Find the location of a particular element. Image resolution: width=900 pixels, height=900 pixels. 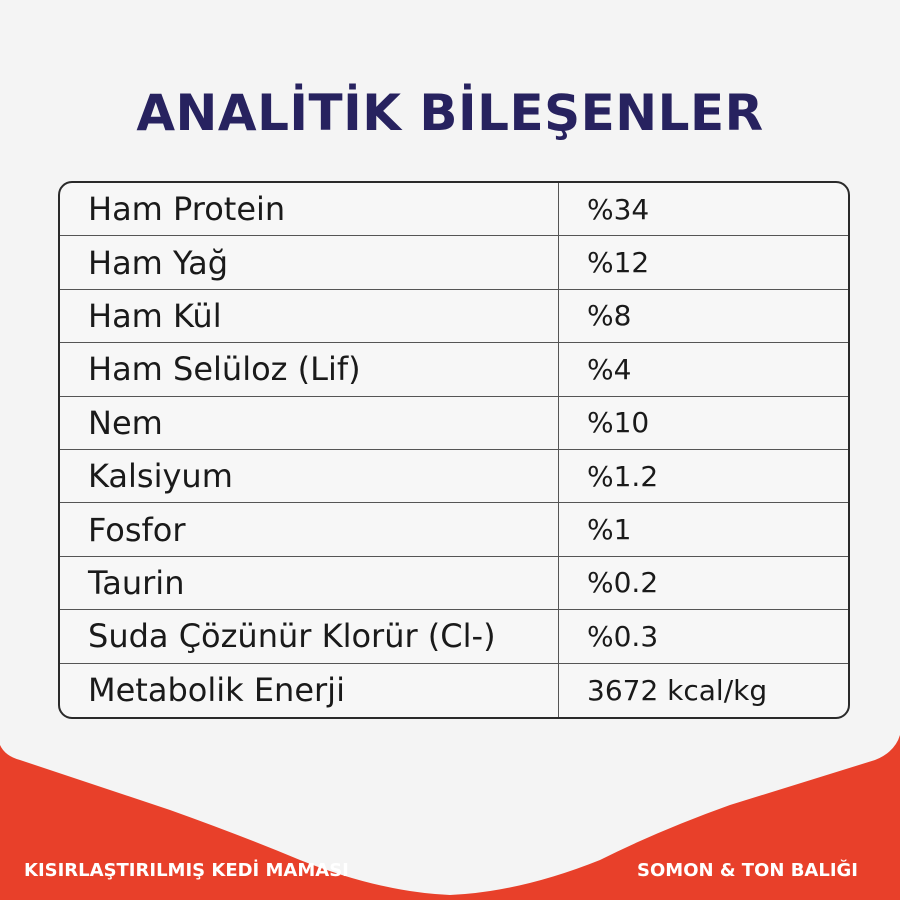

page-title: ANALİTİK BİLEŞENLER is located at coordinates (450, 113).